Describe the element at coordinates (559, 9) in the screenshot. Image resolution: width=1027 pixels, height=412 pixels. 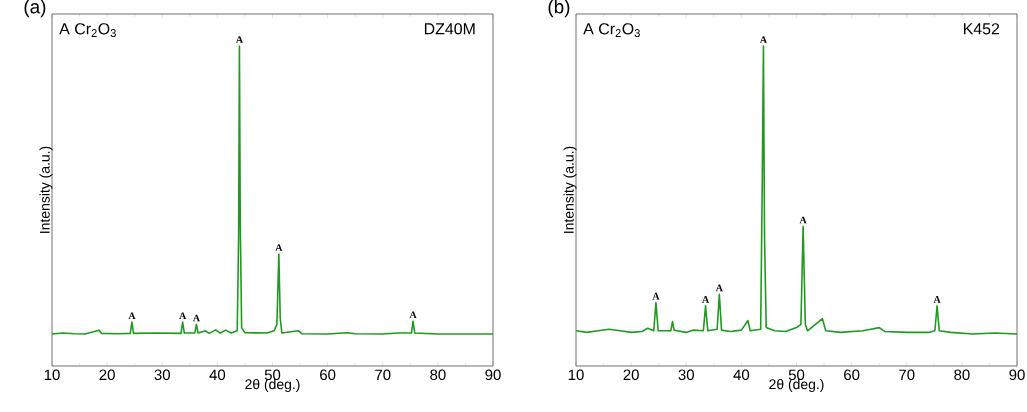
I see `chart-title: (b)` at that location.